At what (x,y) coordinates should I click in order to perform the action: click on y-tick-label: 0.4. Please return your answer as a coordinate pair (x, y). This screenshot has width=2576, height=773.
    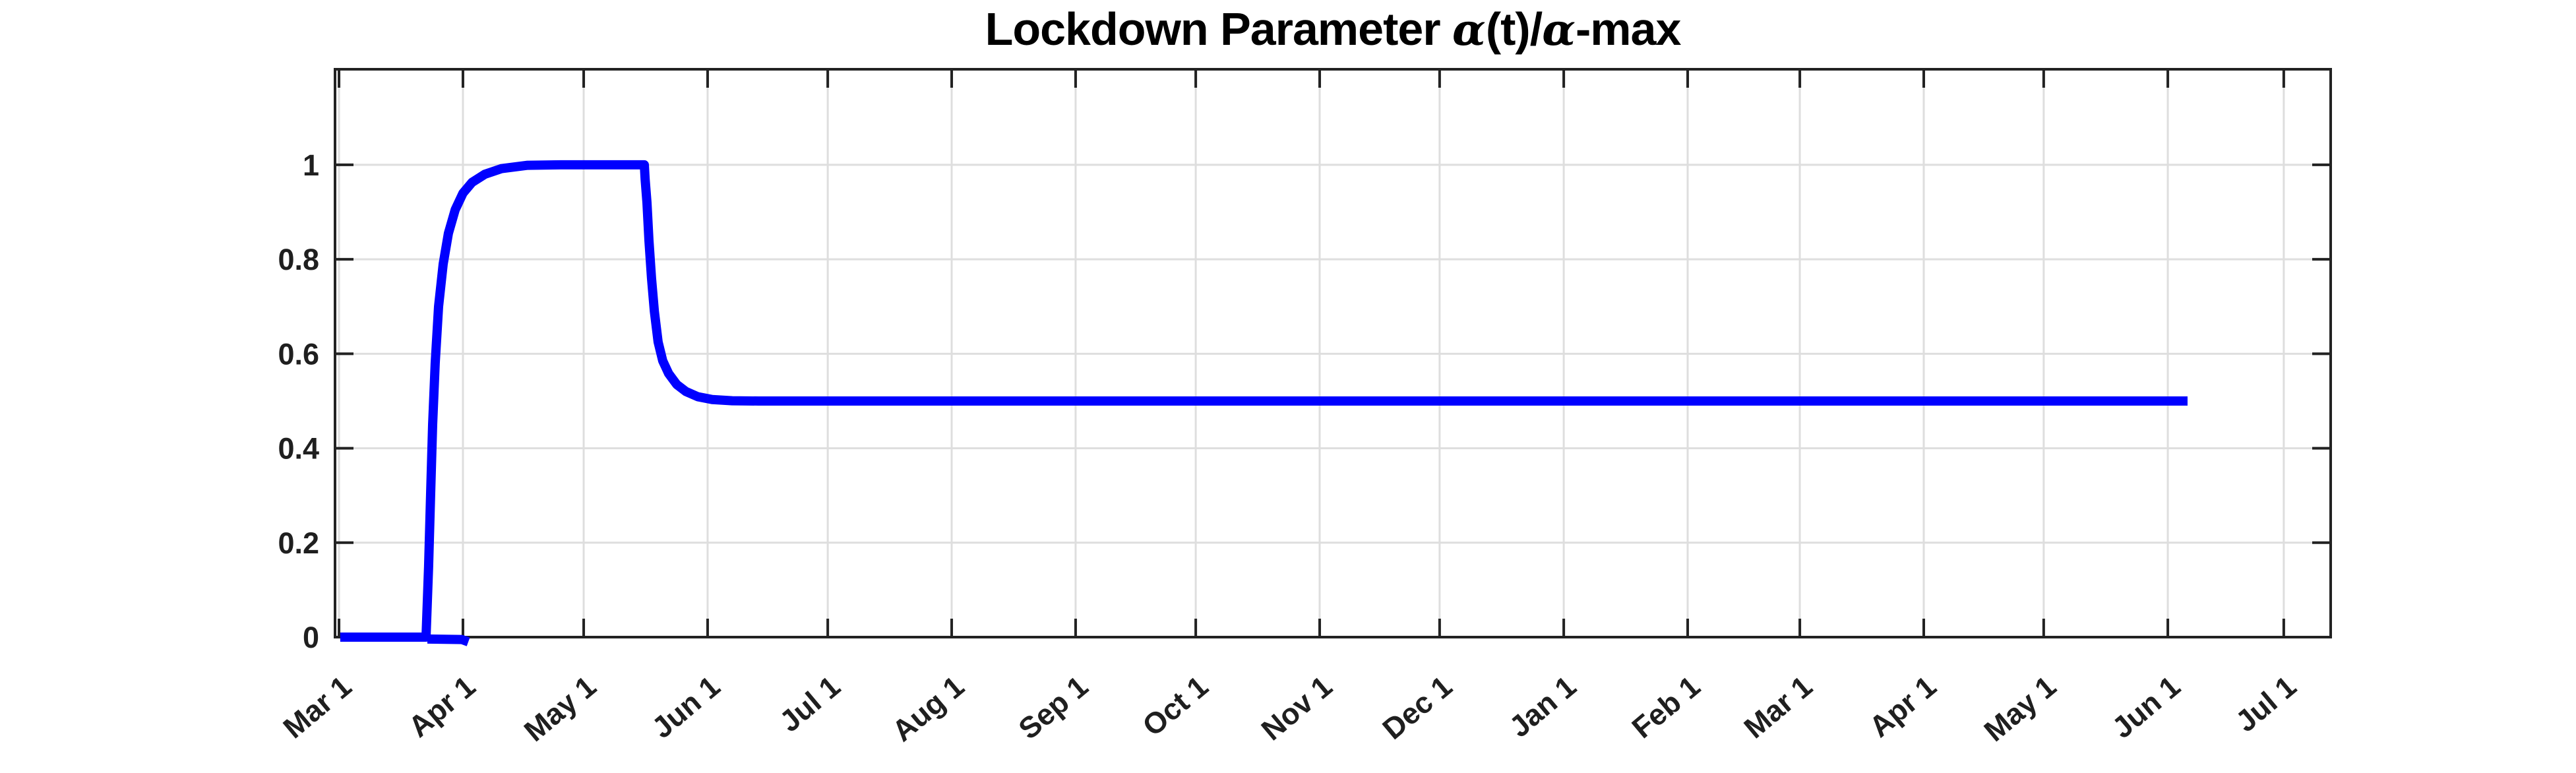
    Looking at the image, I should click on (298, 449).